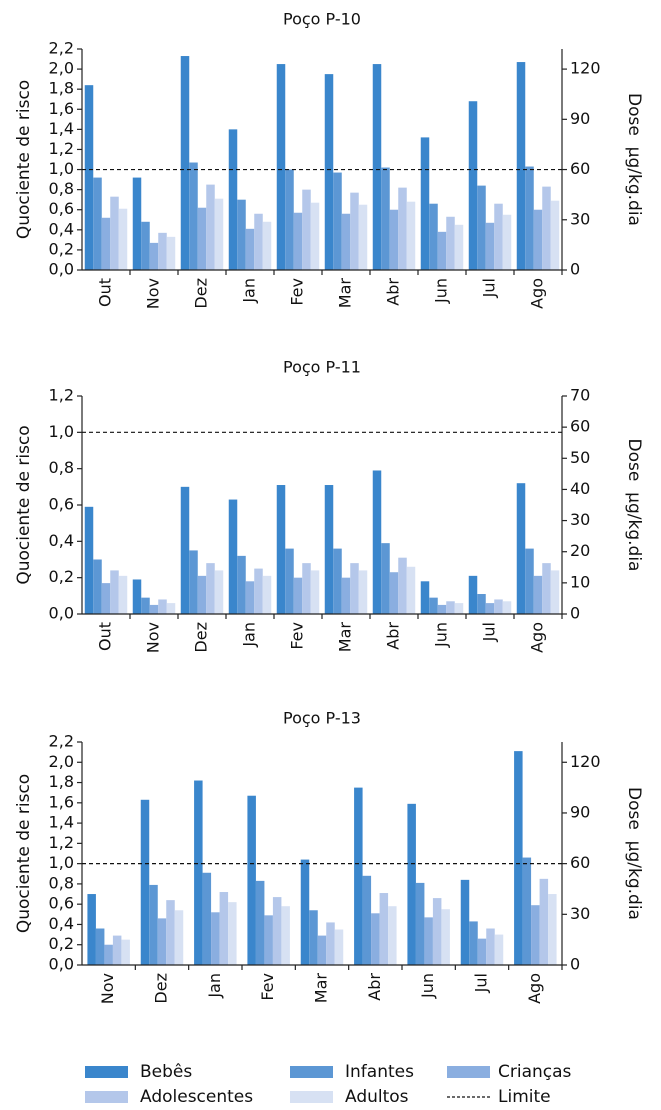 This screenshot has height=1110, width=661. What do you see at coordinates (297, 636) in the screenshot?
I see `x-tick-label: Fev` at bounding box center [297, 636].